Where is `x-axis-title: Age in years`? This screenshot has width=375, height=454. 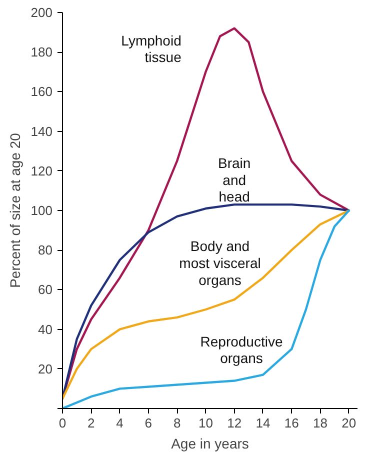 x-axis-title: Age in years is located at coordinates (210, 444).